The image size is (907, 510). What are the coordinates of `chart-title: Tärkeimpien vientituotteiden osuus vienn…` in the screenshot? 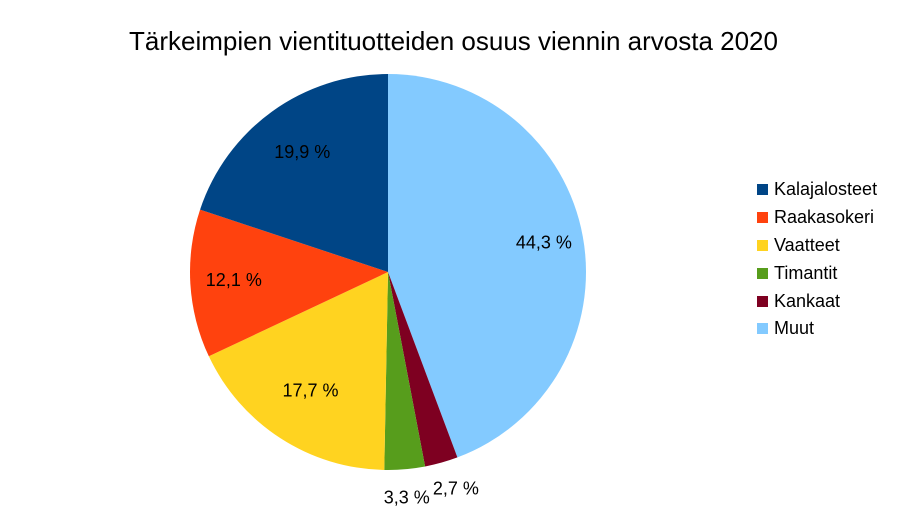 It's located at (453, 41).